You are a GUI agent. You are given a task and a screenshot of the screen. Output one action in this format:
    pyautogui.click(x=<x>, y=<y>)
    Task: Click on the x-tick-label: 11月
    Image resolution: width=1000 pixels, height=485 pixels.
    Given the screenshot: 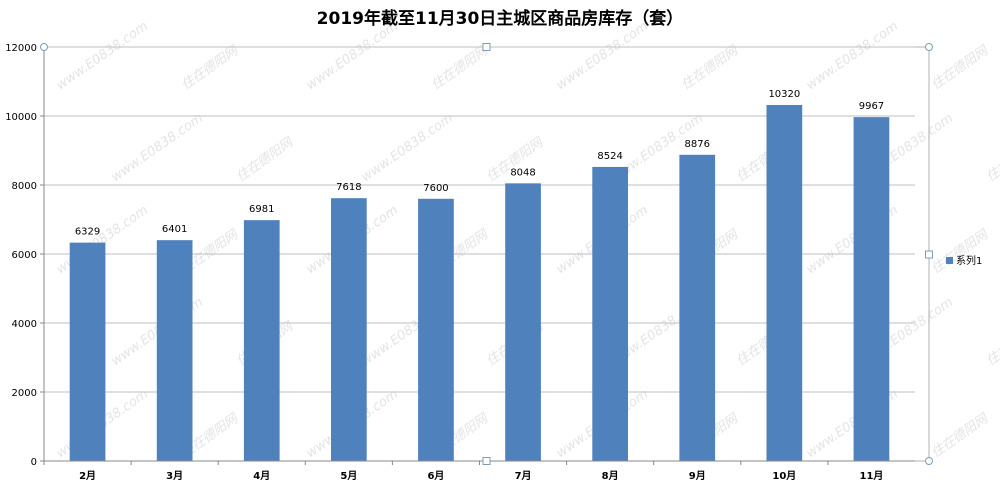 What is the action you would take?
    pyautogui.click(x=871, y=476)
    